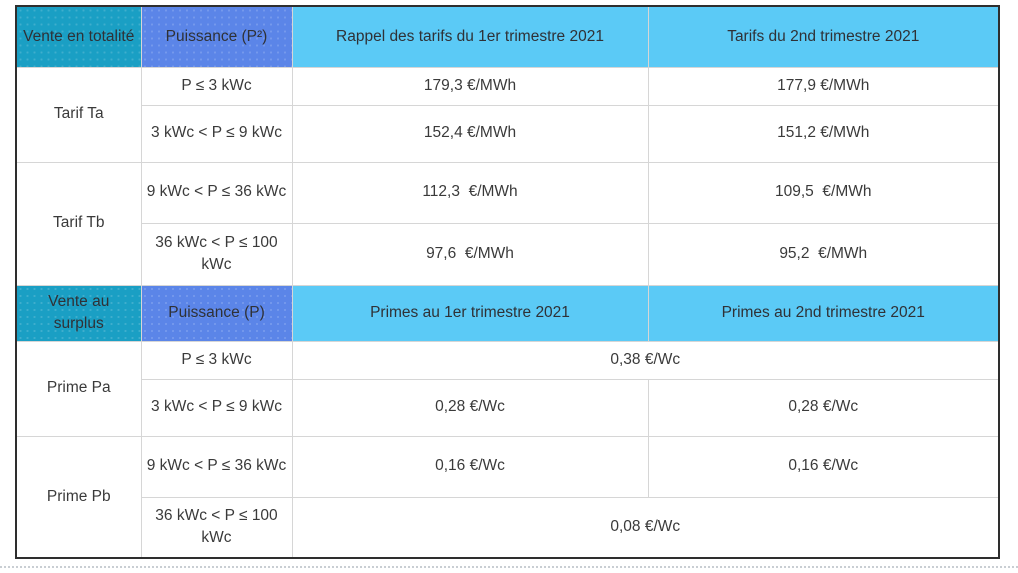 The image size is (1018, 573). Describe the element at coordinates (78, 223) in the screenshot. I see `group-label-tarif-tb: Tarif Tb` at that location.